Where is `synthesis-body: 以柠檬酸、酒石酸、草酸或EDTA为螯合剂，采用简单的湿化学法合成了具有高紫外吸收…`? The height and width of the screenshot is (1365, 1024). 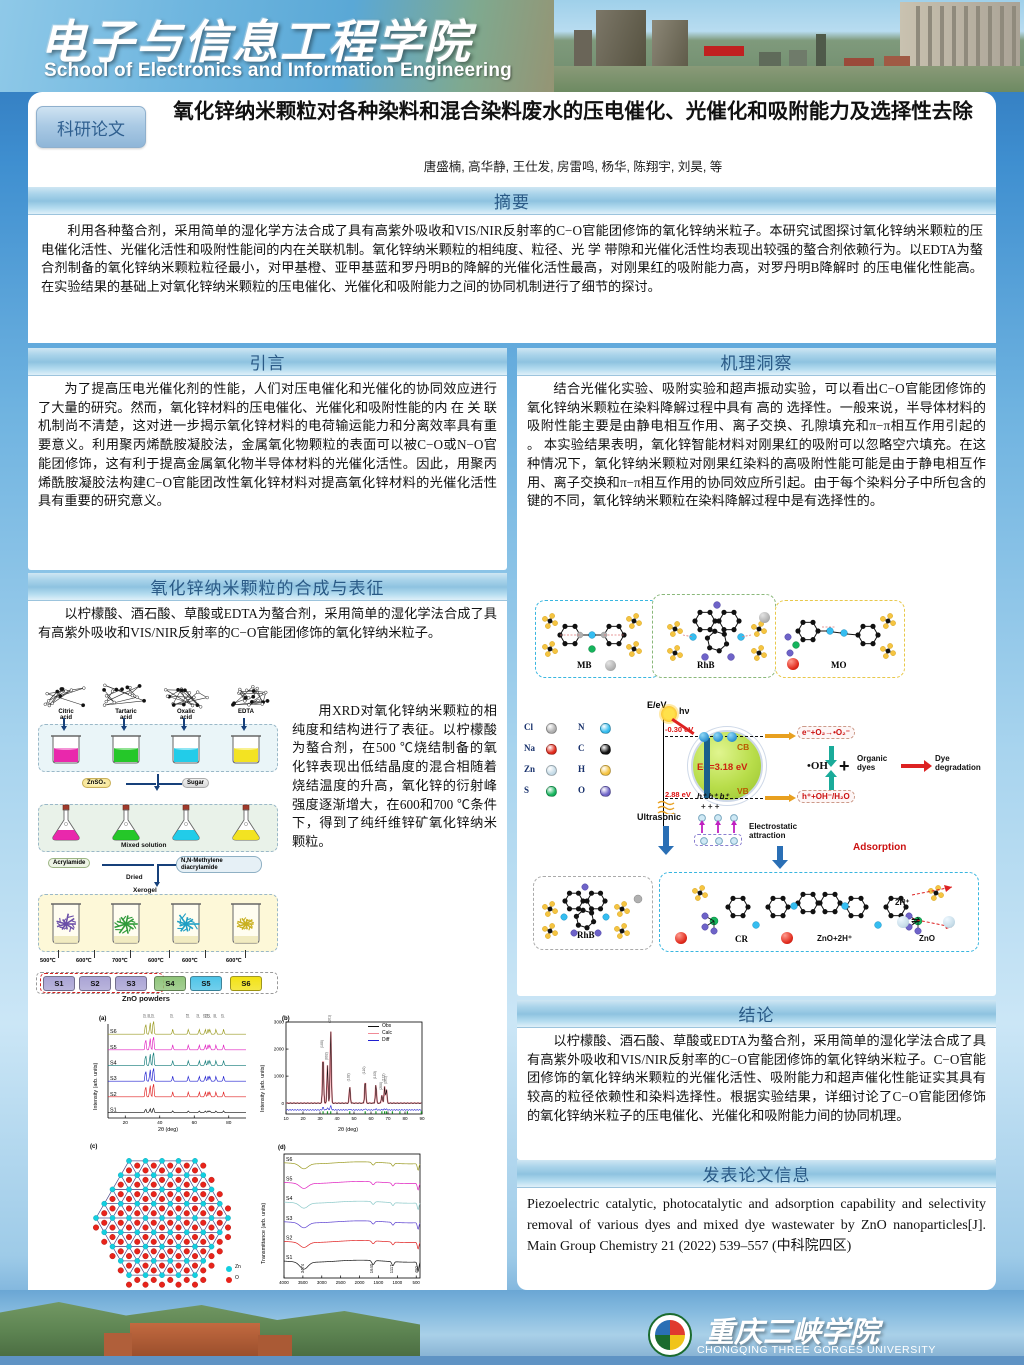
synthesis-body: 以柠檬酸、酒石酸、草酸或EDTA为螯合剂，采用简单的湿化学法合成了具有高紫外吸收… is located at coordinates (267, 623).